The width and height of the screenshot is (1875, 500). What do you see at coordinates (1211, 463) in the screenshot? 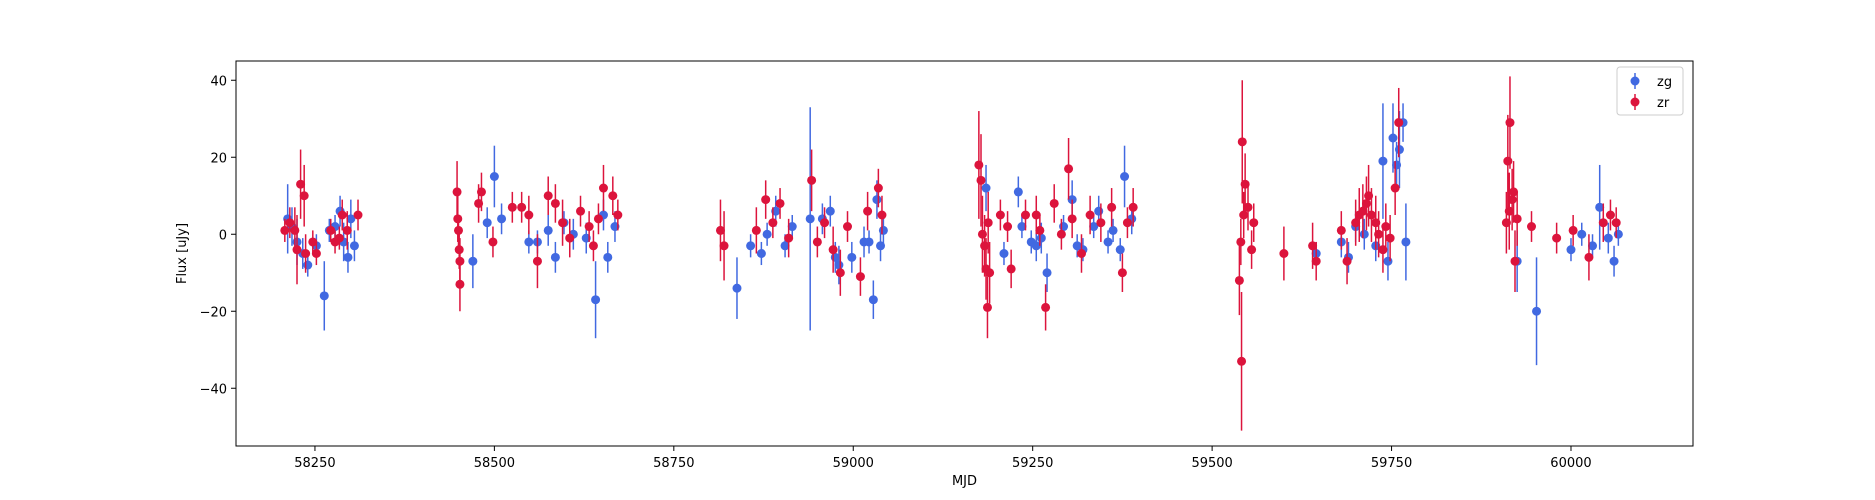
I see `x-tick-label: 59500` at bounding box center [1211, 463].